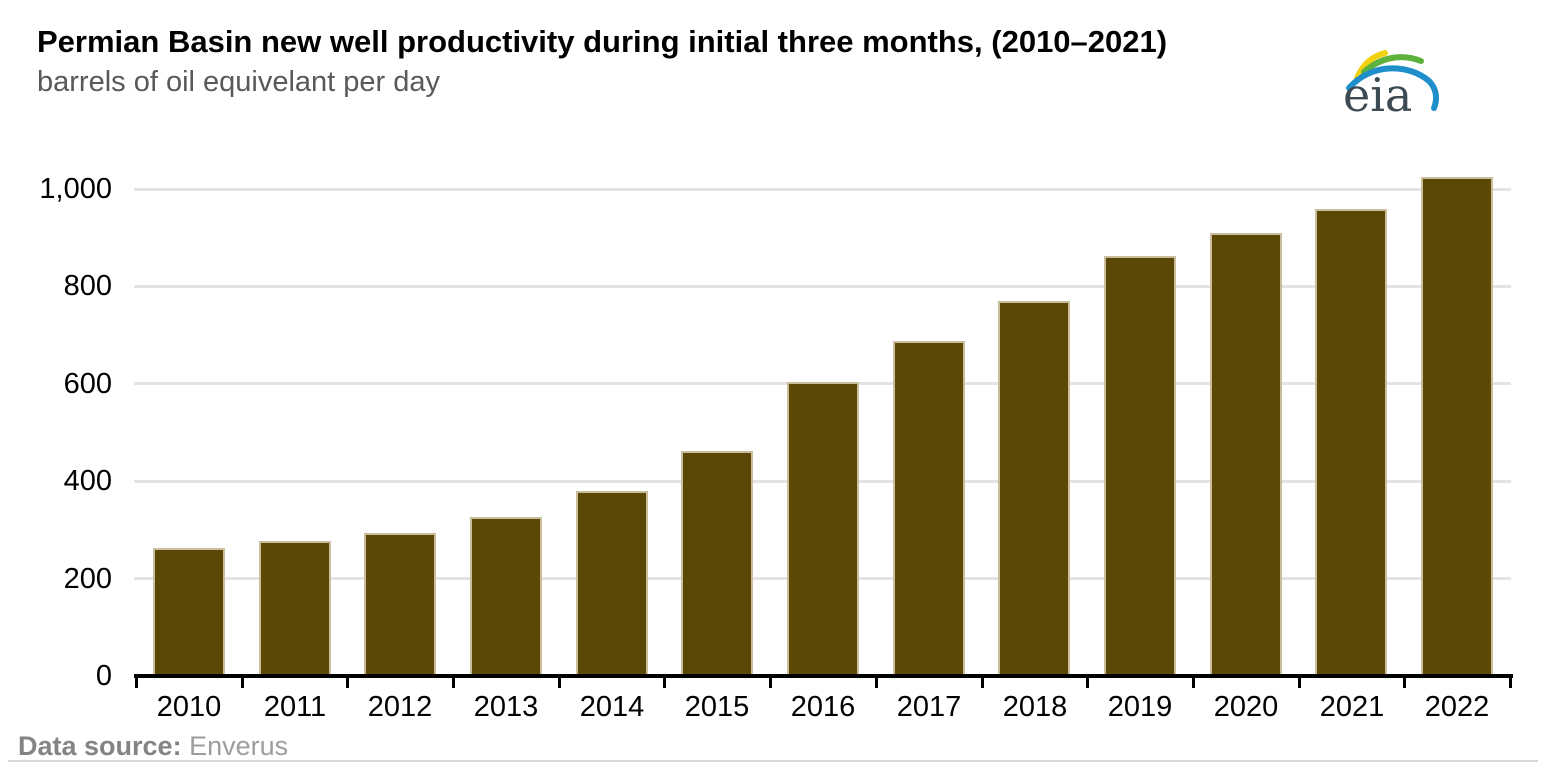  Describe the element at coordinates (75, 189) in the screenshot. I see `y-tick-label-1,000: 1,000` at that location.